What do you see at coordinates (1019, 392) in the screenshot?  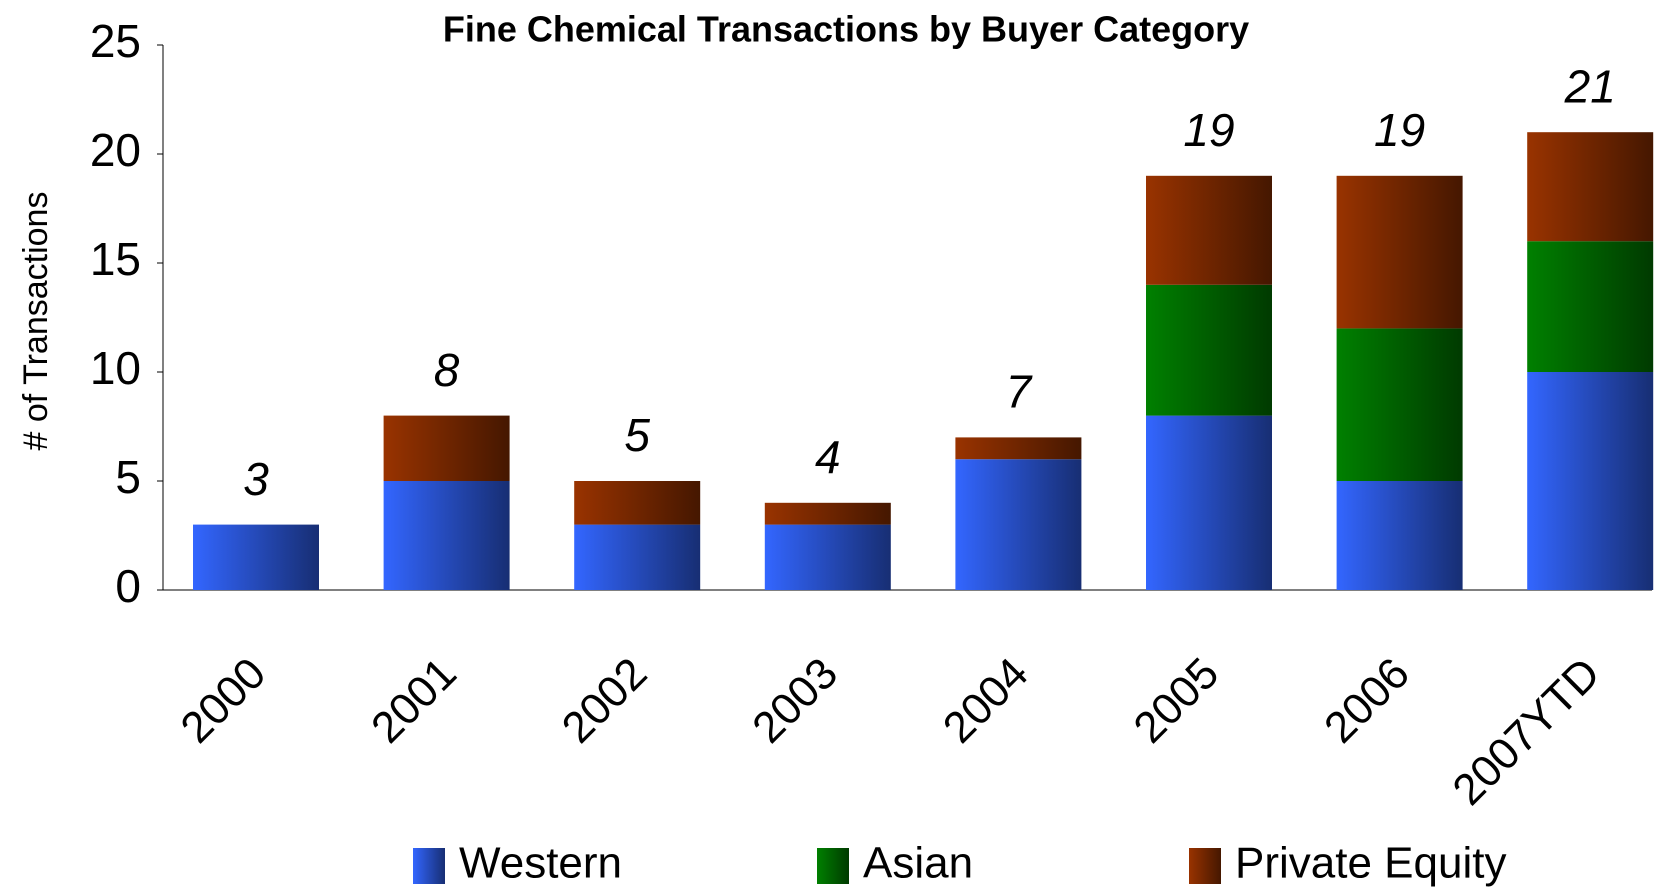 I see `total-label: 7` at bounding box center [1019, 392].